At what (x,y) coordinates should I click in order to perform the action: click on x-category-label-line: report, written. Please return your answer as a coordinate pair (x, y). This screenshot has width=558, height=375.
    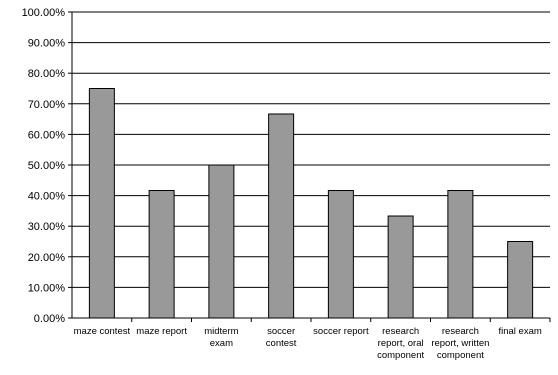
    Looking at the image, I should click on (460, 343).